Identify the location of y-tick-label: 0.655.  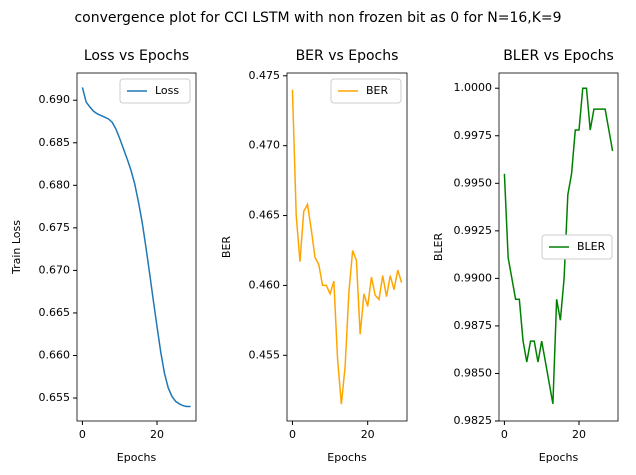
(55, 397).